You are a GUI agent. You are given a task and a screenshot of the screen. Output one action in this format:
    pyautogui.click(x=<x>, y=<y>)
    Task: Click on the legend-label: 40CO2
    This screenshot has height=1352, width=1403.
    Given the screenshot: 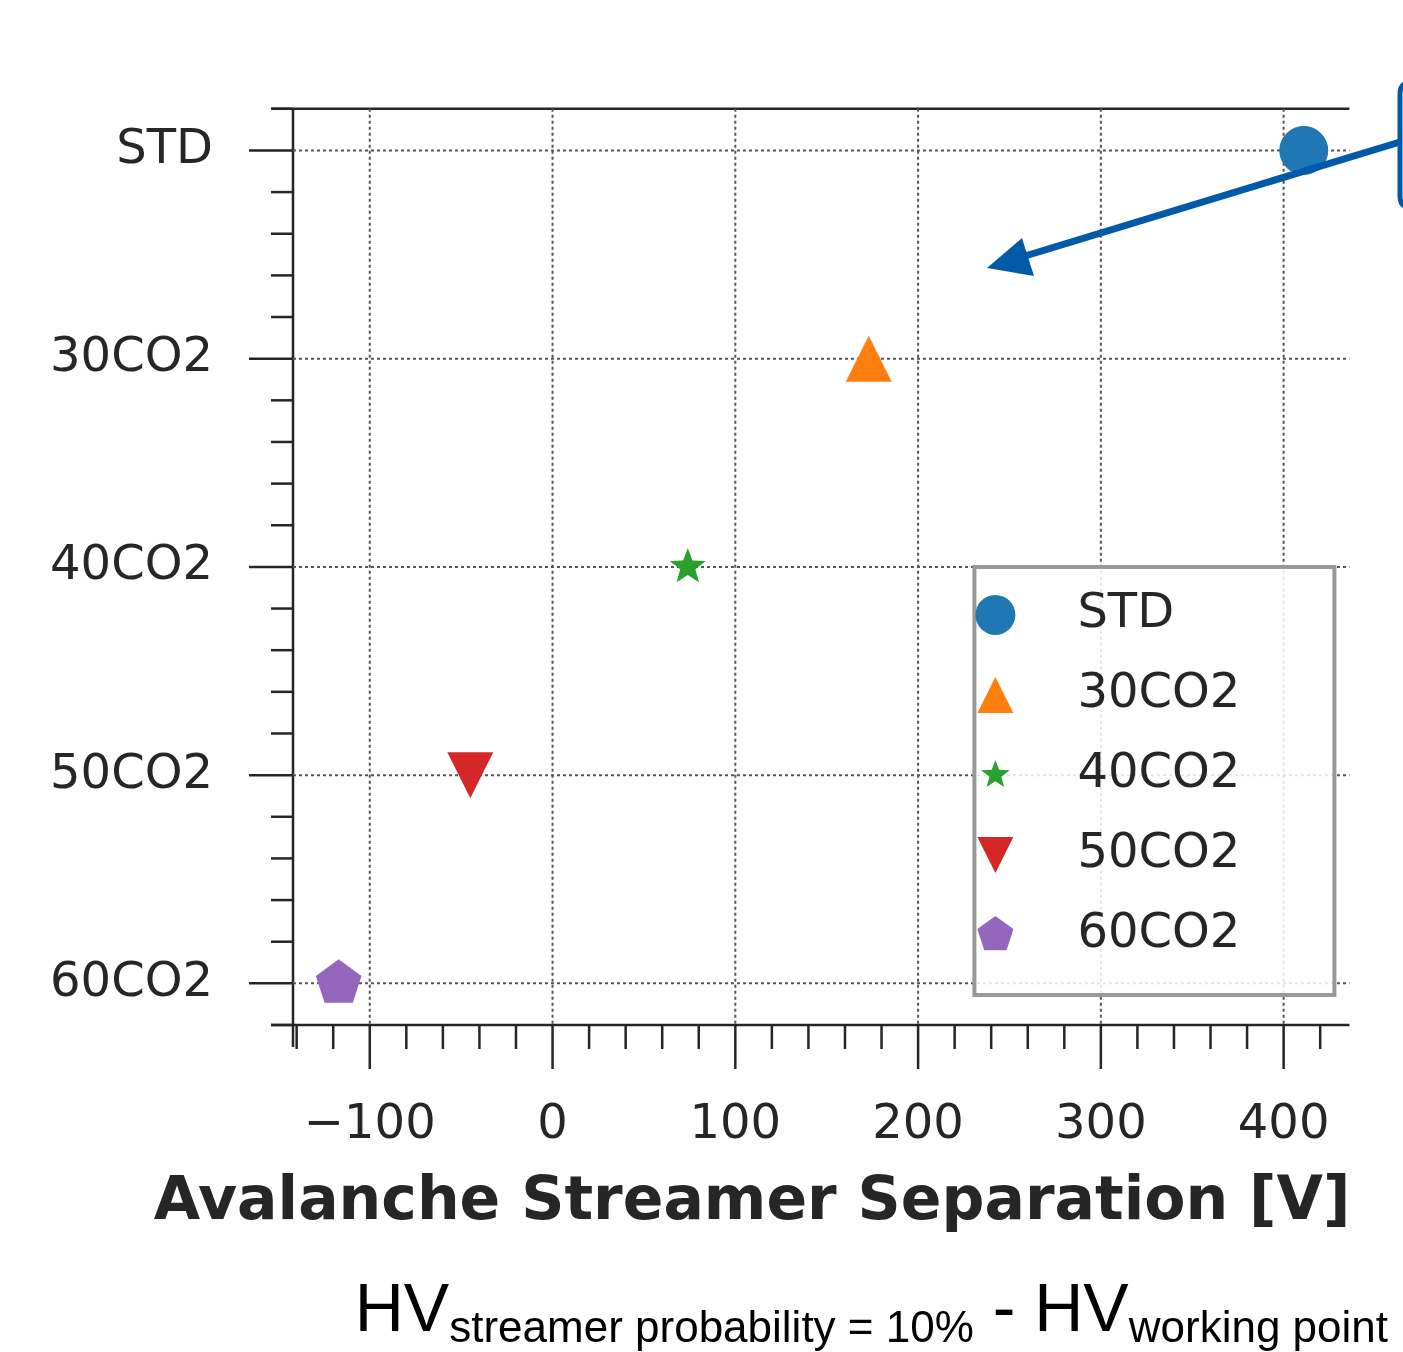 What is the action you would take?
    pyautogui.click(x=1159, y=770)
    